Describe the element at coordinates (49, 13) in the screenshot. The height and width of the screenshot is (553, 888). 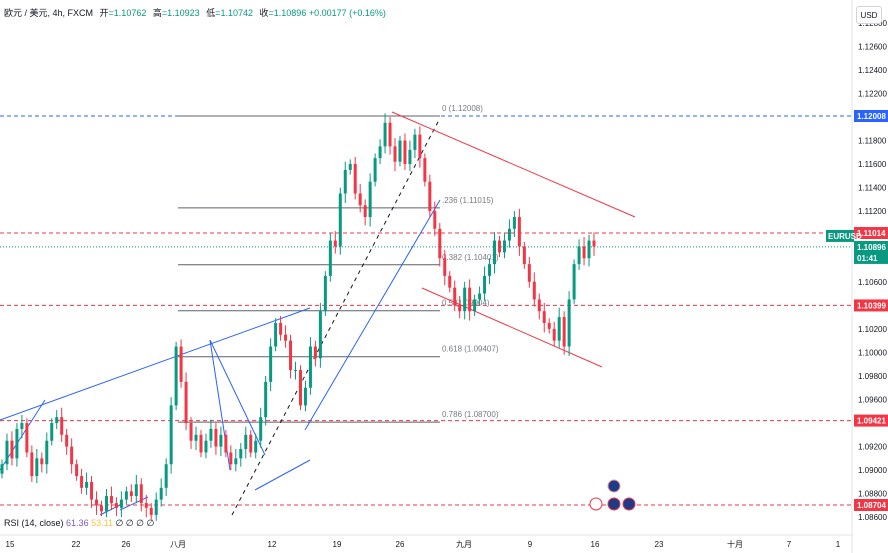
I see `symbol-title: 欧元 / 美元, 4h, FXCM` at that location.